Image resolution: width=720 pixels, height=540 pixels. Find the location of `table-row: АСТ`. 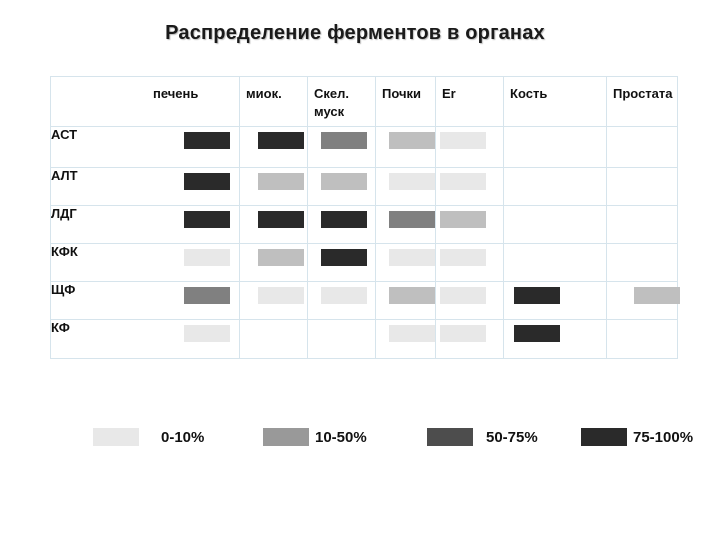

table-row: АСТ is located at coordinates (363, 147).